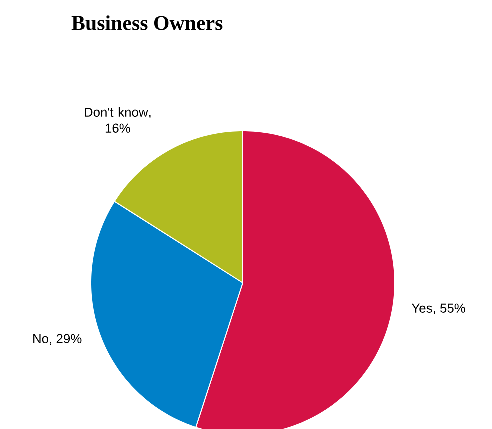  Describe the element at coordinates (116, 113) in the screenshot. I see `slice-label: Don't know` at that location.